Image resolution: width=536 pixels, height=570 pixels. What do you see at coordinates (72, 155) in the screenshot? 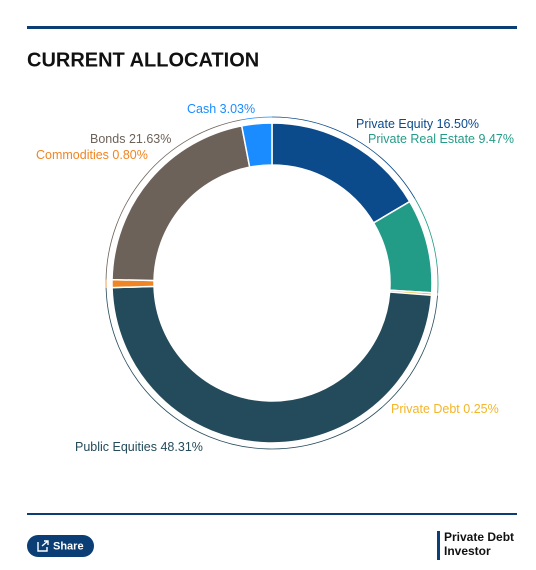
I see `category-name: Commodities` at bounding box center [72, 155].